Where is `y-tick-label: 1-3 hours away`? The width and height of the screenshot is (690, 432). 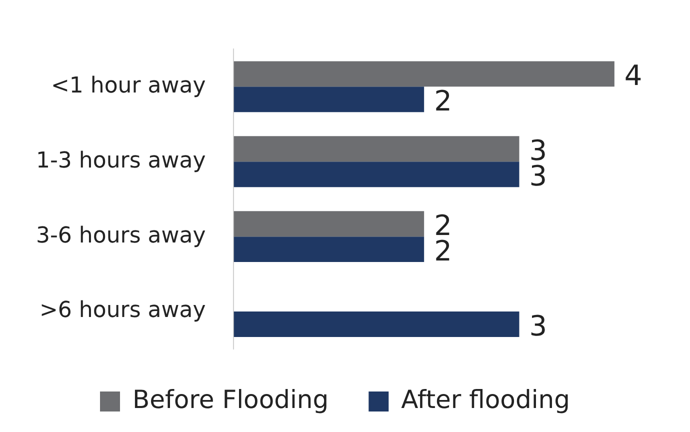 y-tick-label: 1-3 hours away is located at coordinates (121, 161).